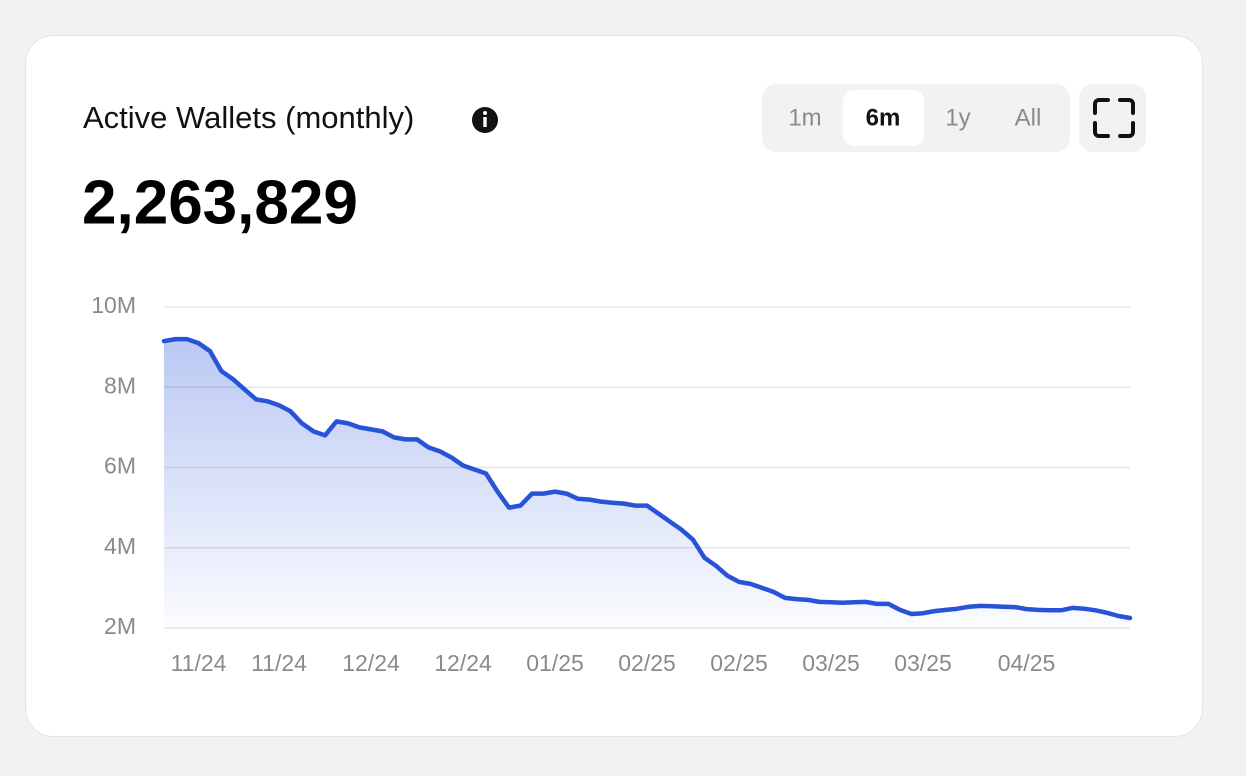 The height and width of the screenshot is (776, 1246). What do you see at coordinates (220, 202) in the screenshot?
I see `headline-value: 2,263,829` at bounding box center [220, 202].